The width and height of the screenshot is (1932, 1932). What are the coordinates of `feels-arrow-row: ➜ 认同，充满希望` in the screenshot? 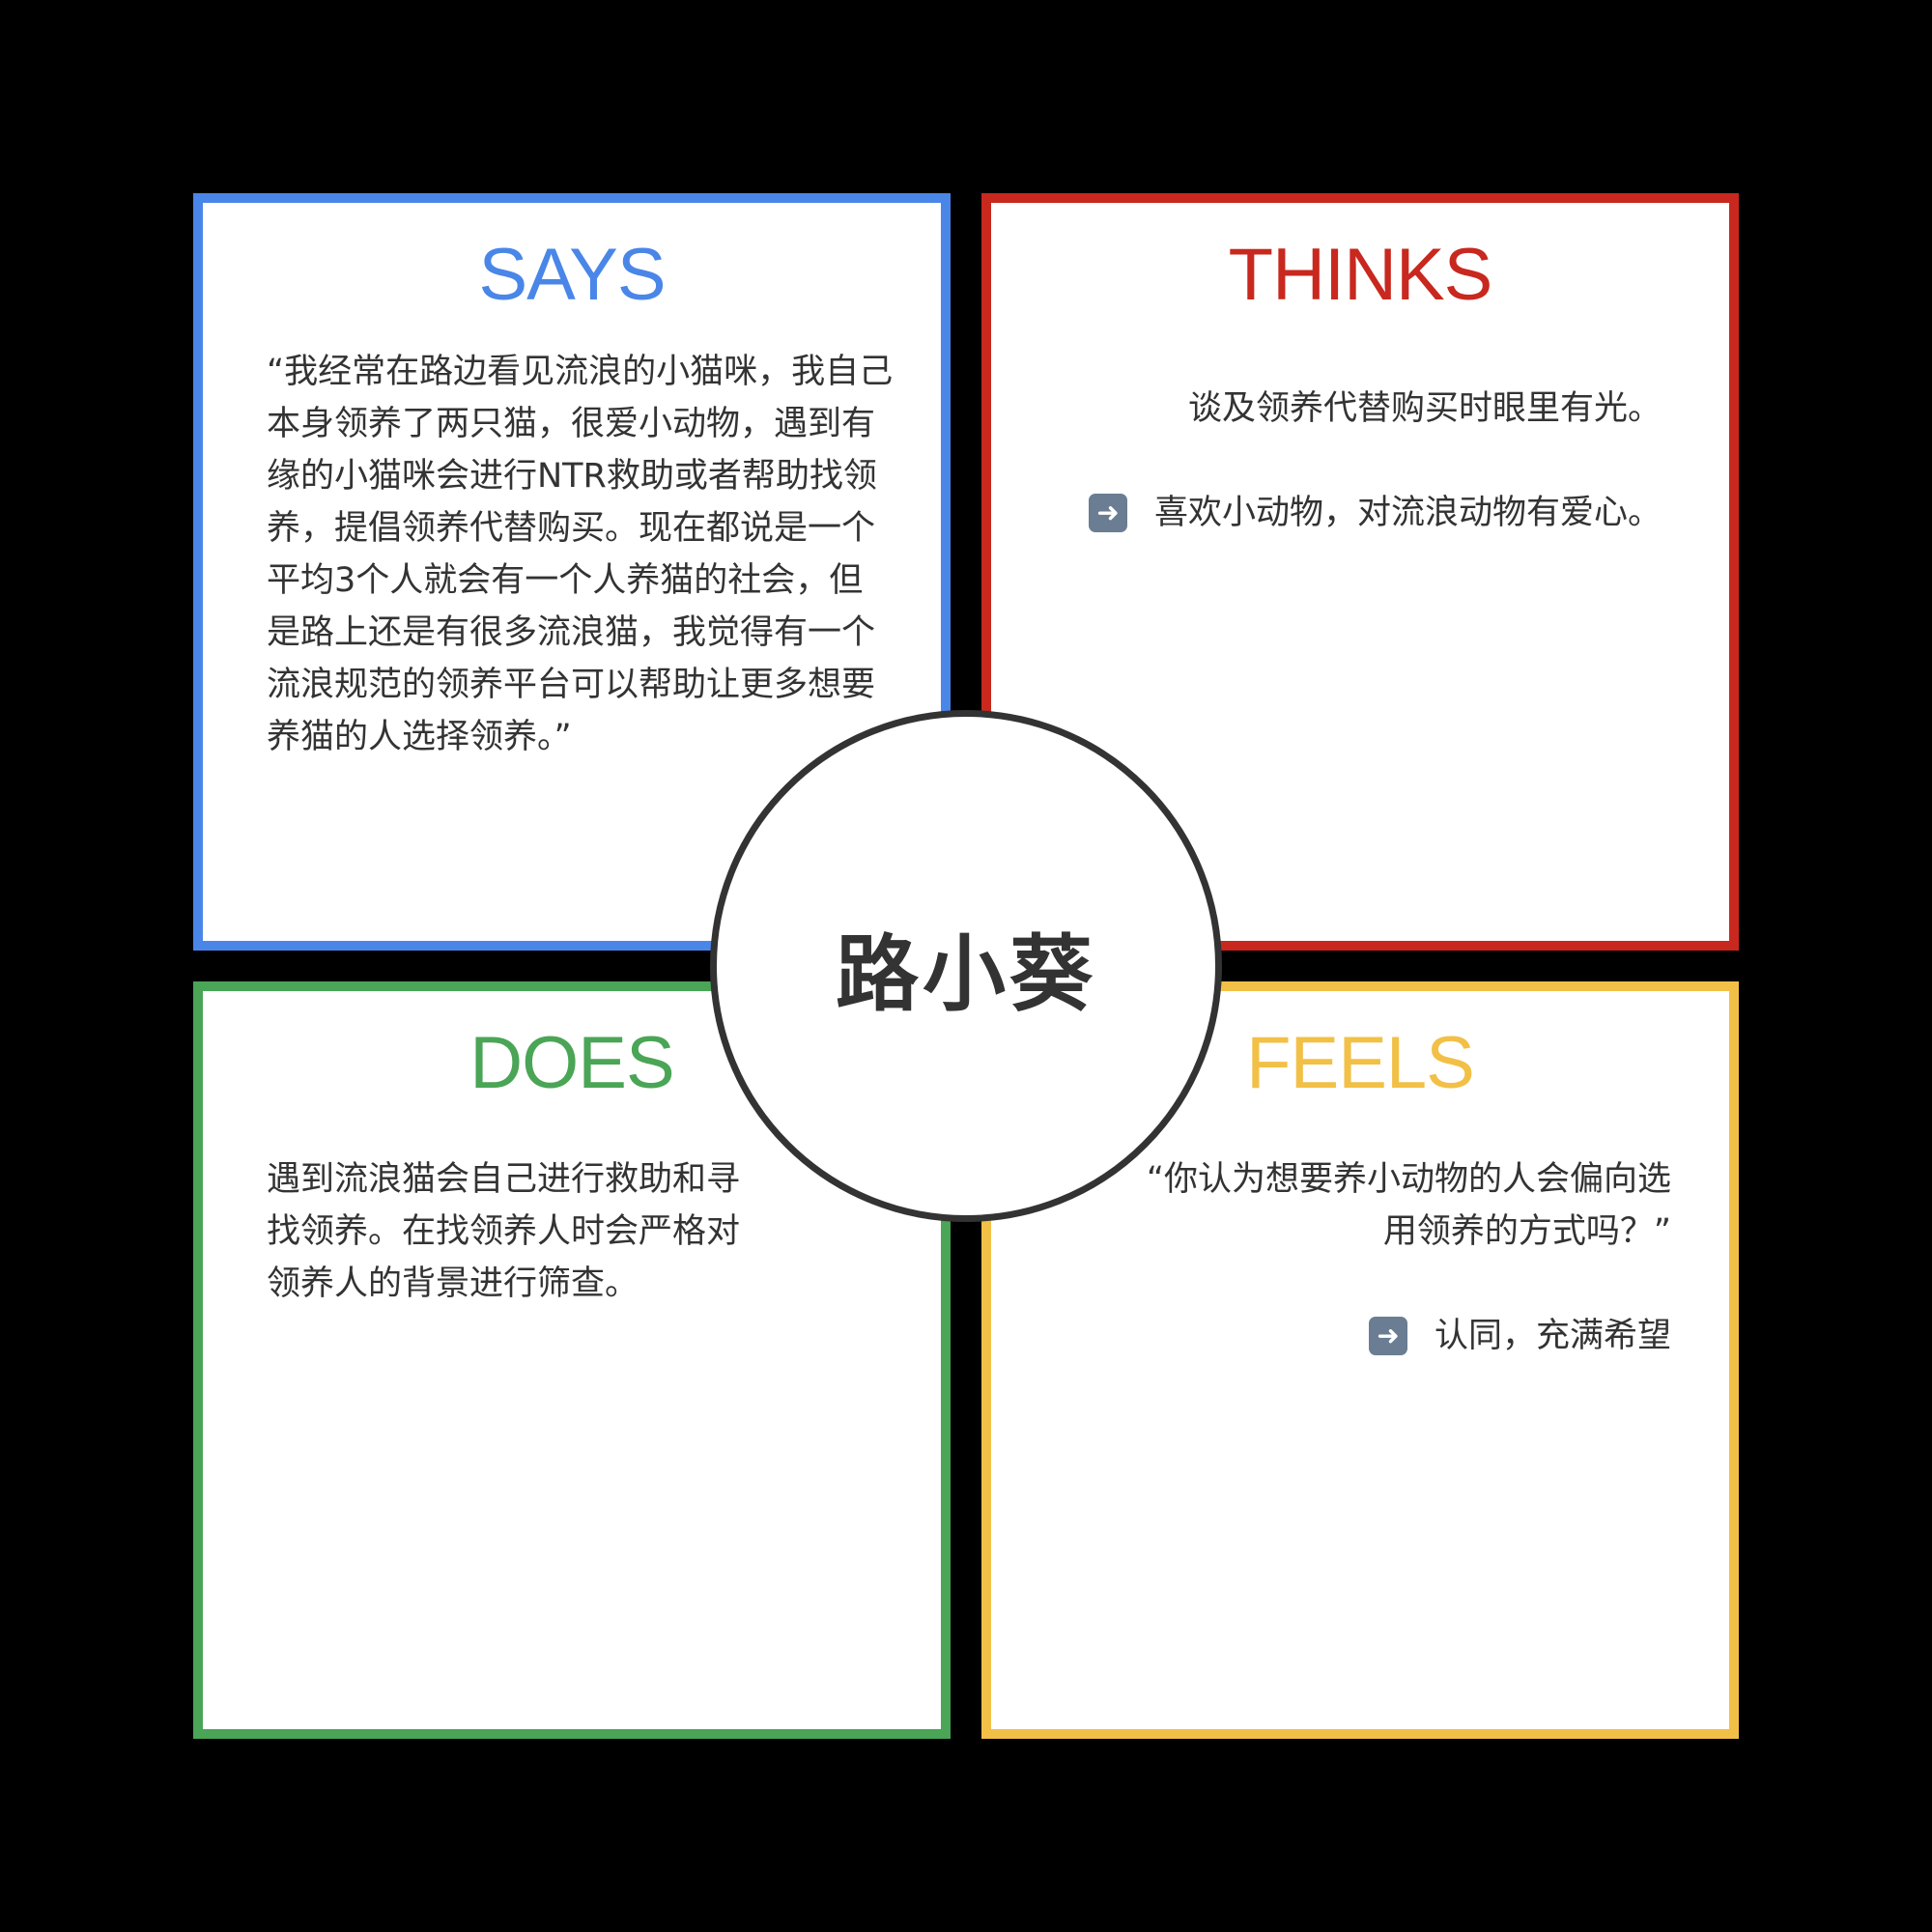 It's located at (1400, 1336).